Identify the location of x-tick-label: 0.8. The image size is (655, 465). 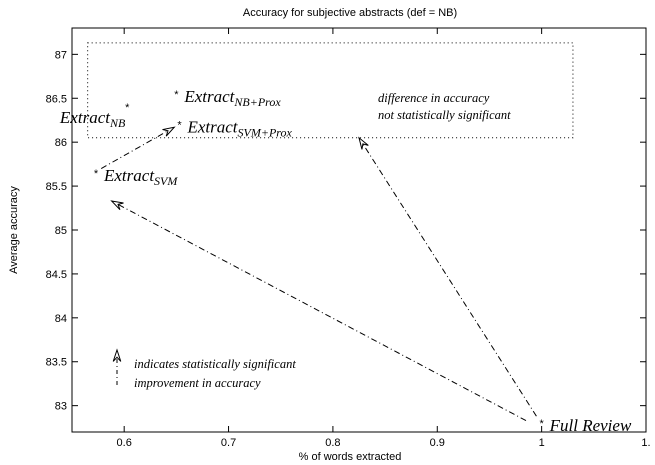
(332, 443).